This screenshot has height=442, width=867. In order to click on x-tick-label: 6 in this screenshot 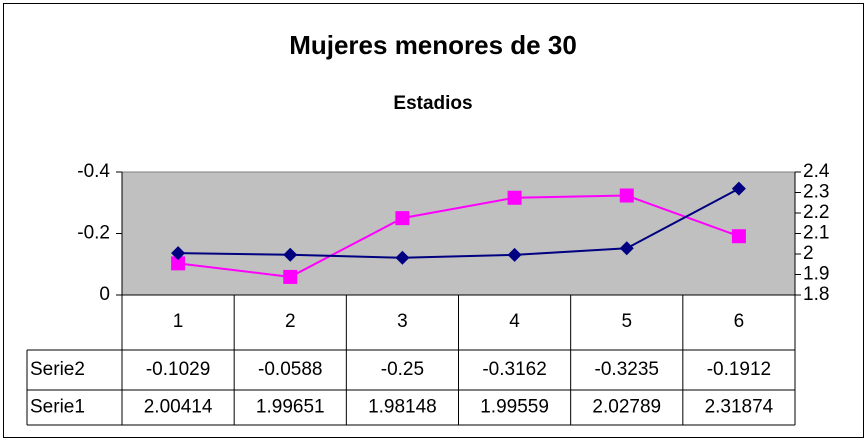, I will do `click(739, 321)`.